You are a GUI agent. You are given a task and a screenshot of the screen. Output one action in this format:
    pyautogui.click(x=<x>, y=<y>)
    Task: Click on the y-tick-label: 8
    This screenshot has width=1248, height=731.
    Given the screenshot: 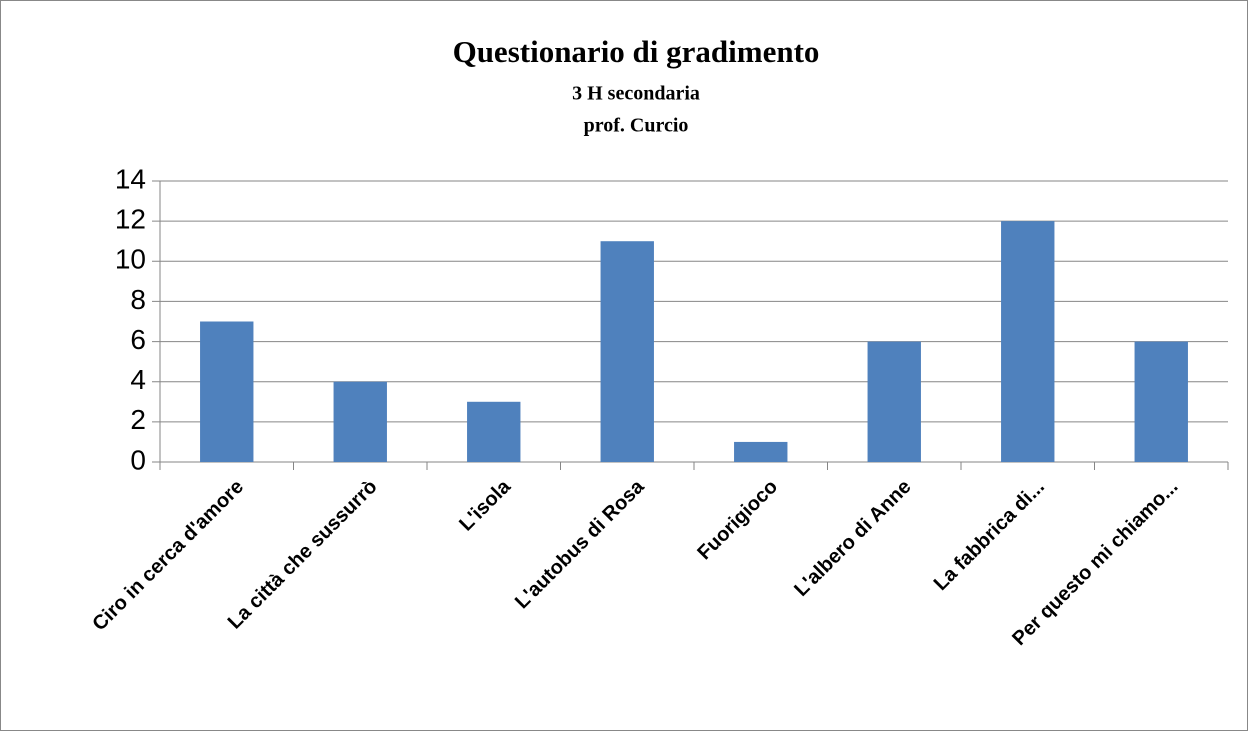 What is the action you would take?
    pyautogui.click(x=138, y=299)
    